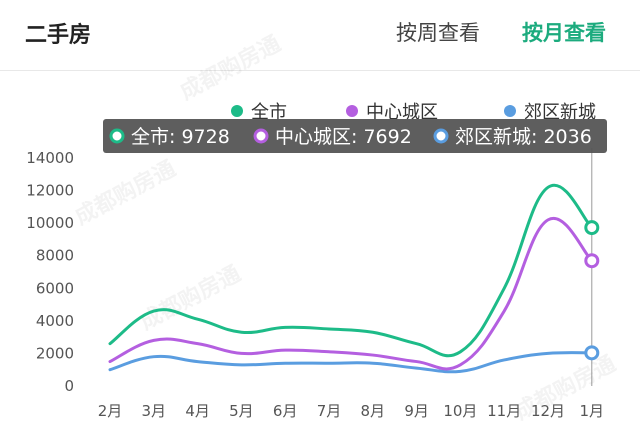 Image resolution: width=640 pixels, height=436 pixels. I want to click on tab-weekly-view: 按周查看, so click(438, 33).